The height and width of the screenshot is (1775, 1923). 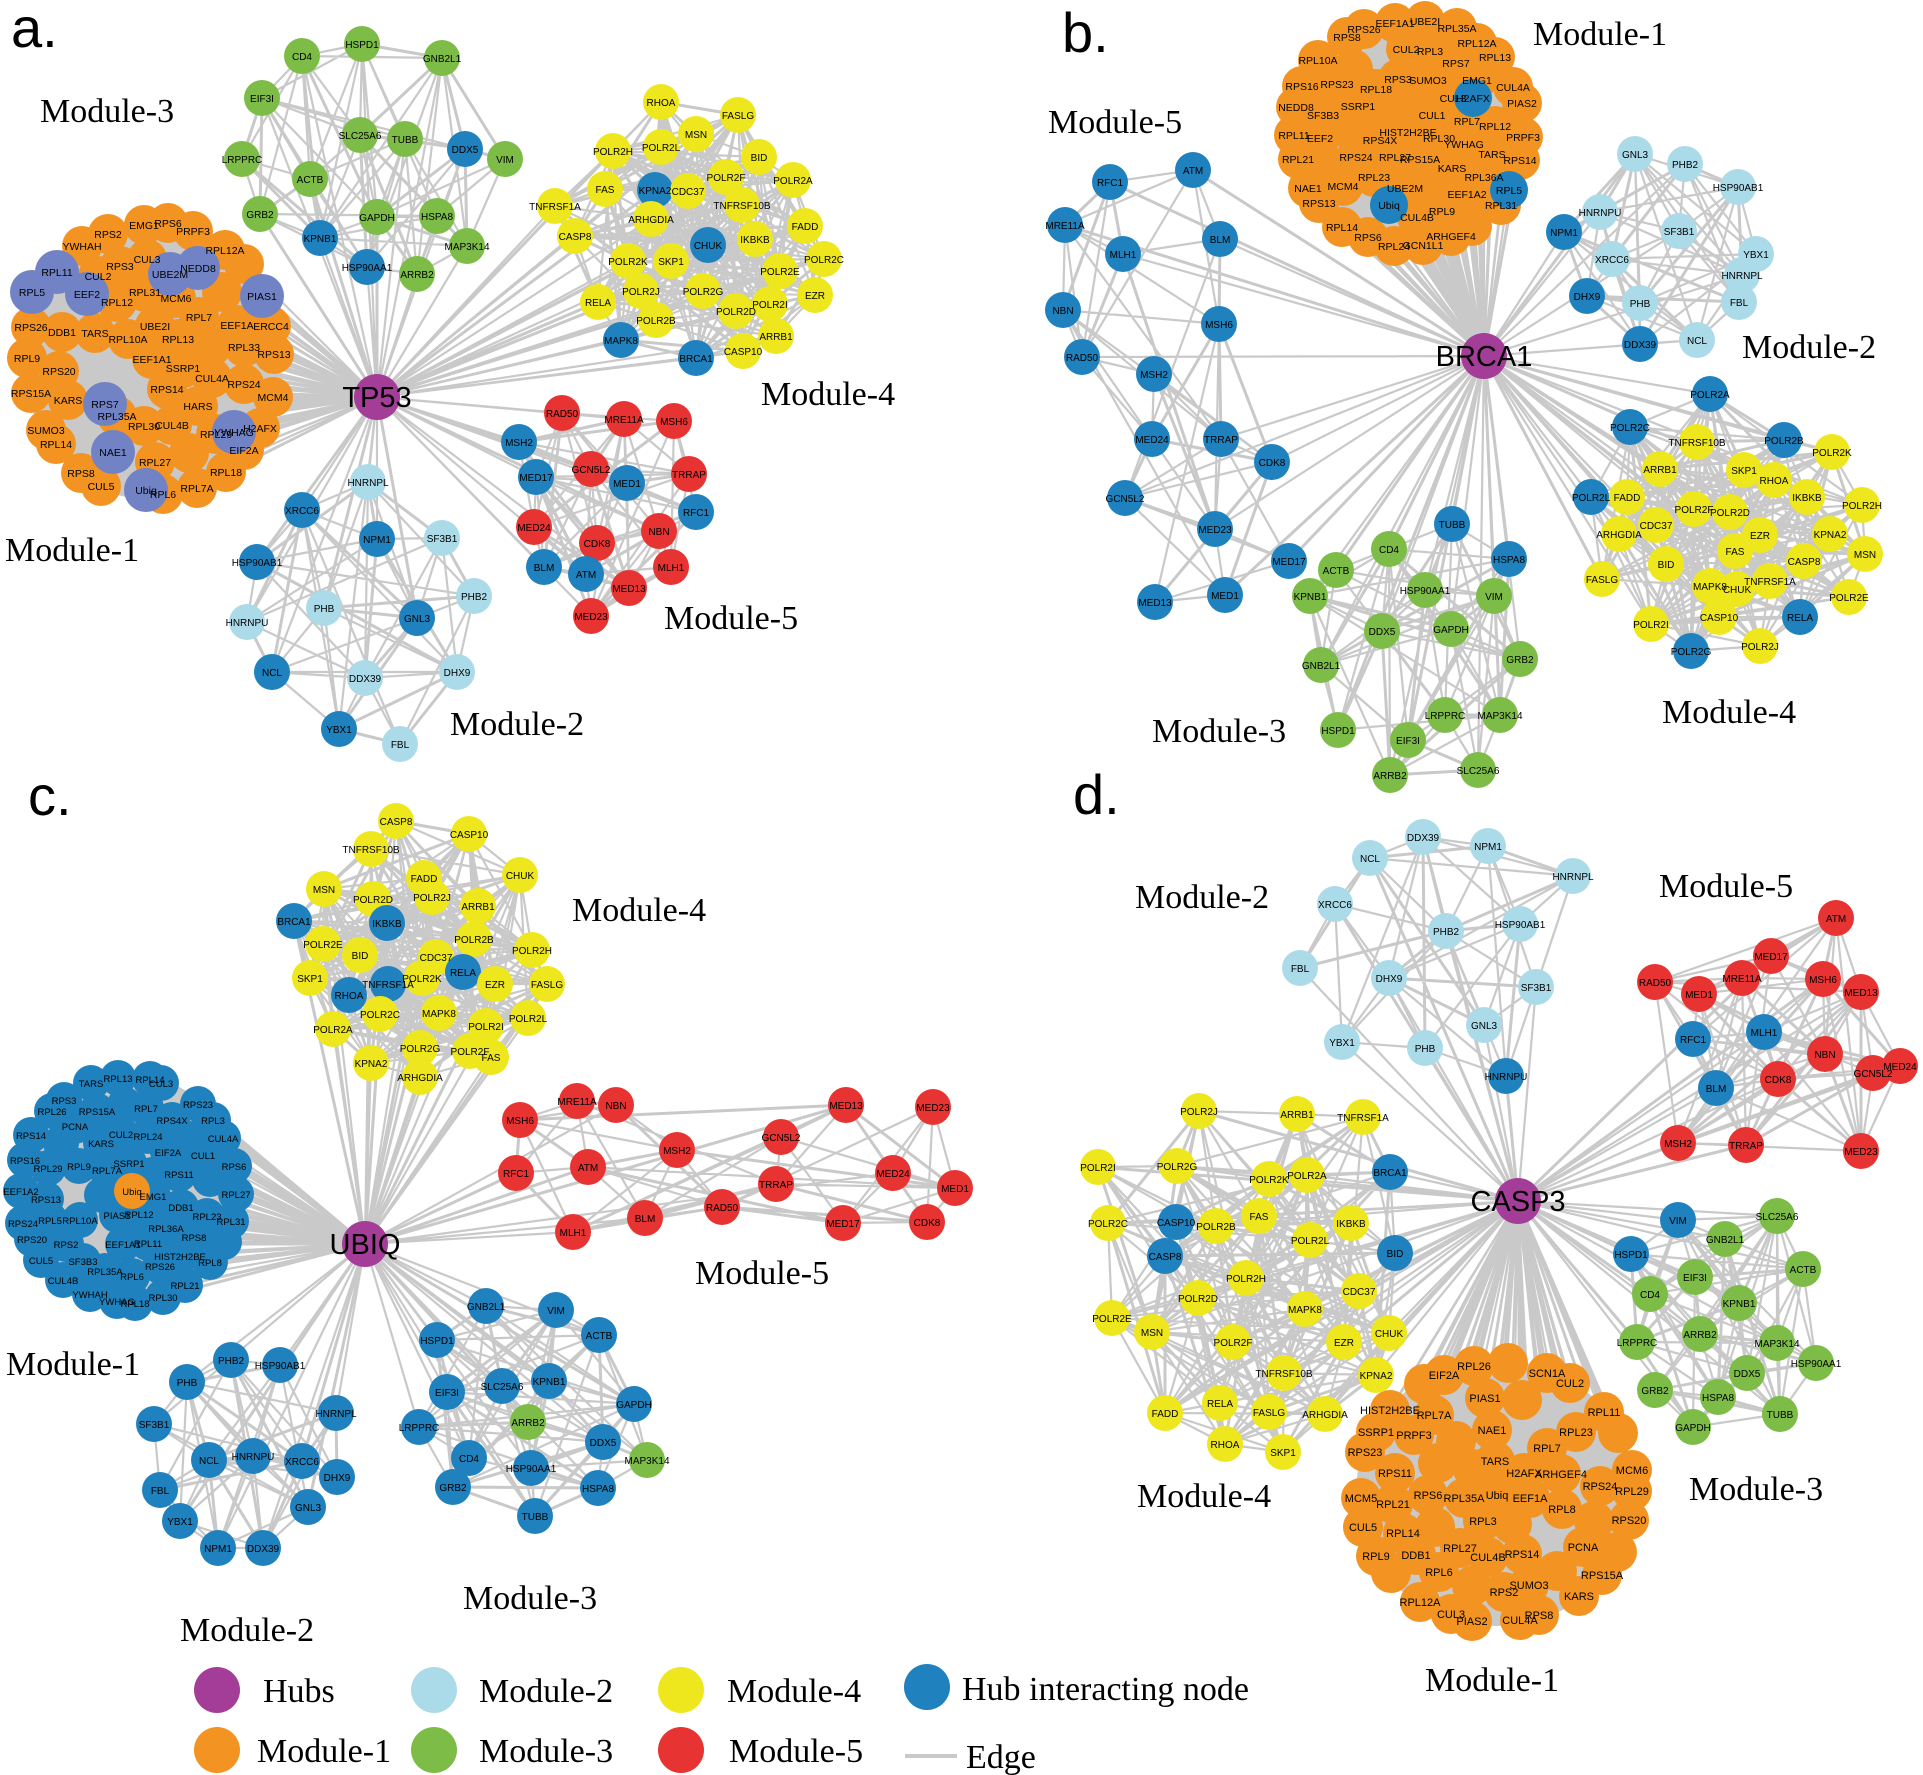 What do you see at coordinates (1376, 1557) in the screenshot?
I see `svg-text: RPL9` at bounding box center [1376, 1557].